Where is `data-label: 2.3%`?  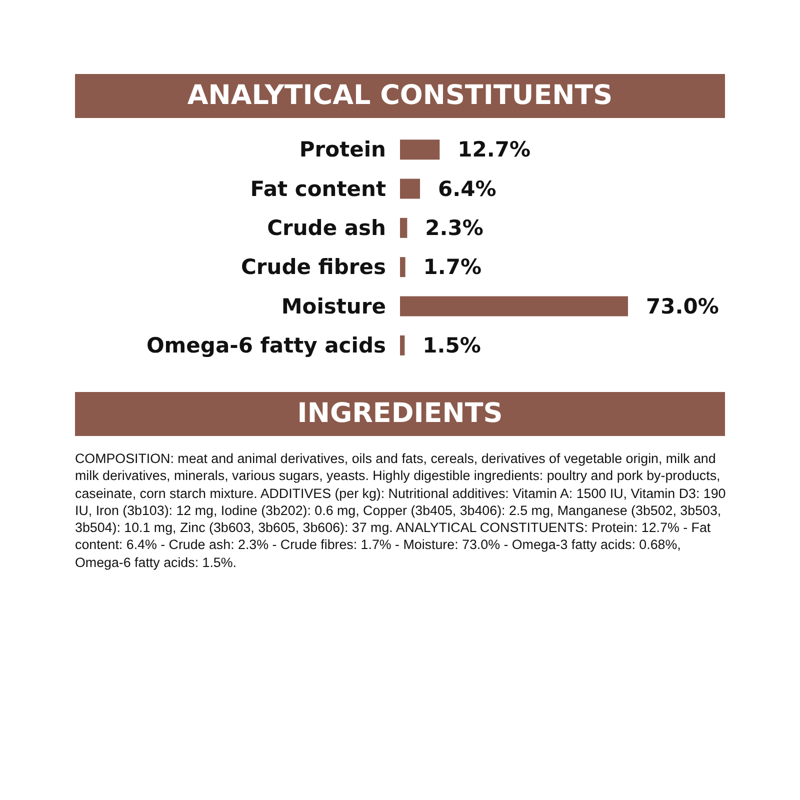
data-label: 2.3% is located at coordinates (454, 228).